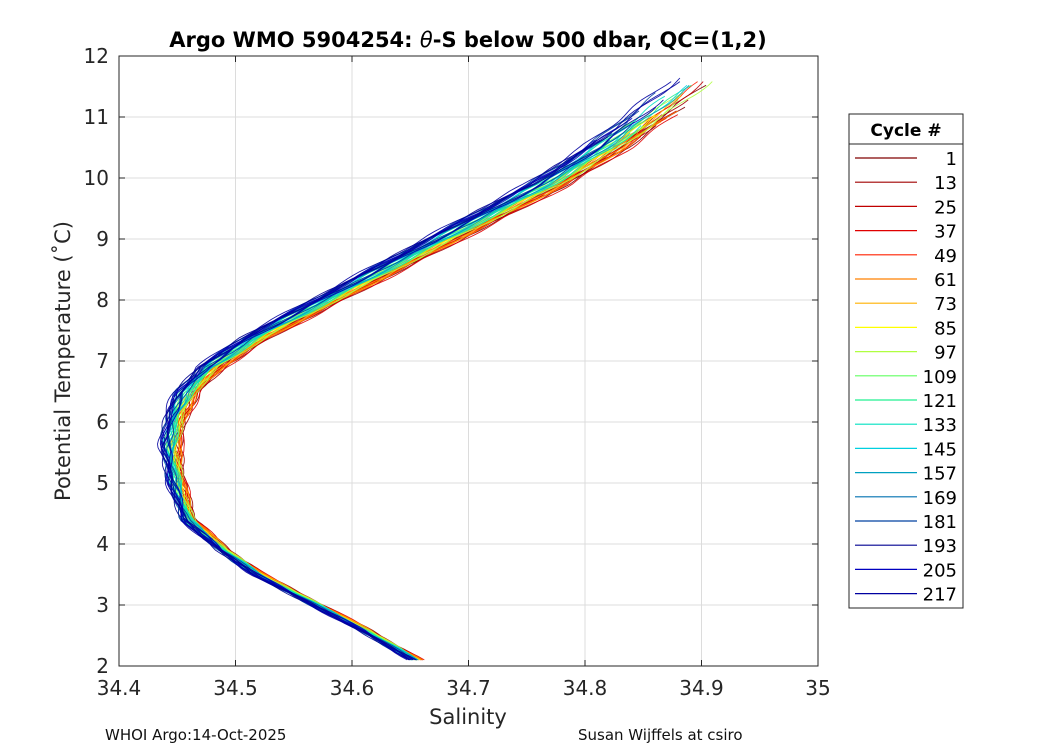 This screenshot has height=750, width=1050. What do you see at coordinates (940, 522) in the screenshot?
I see `legend-label: 181` at bounding box center [940, 522].